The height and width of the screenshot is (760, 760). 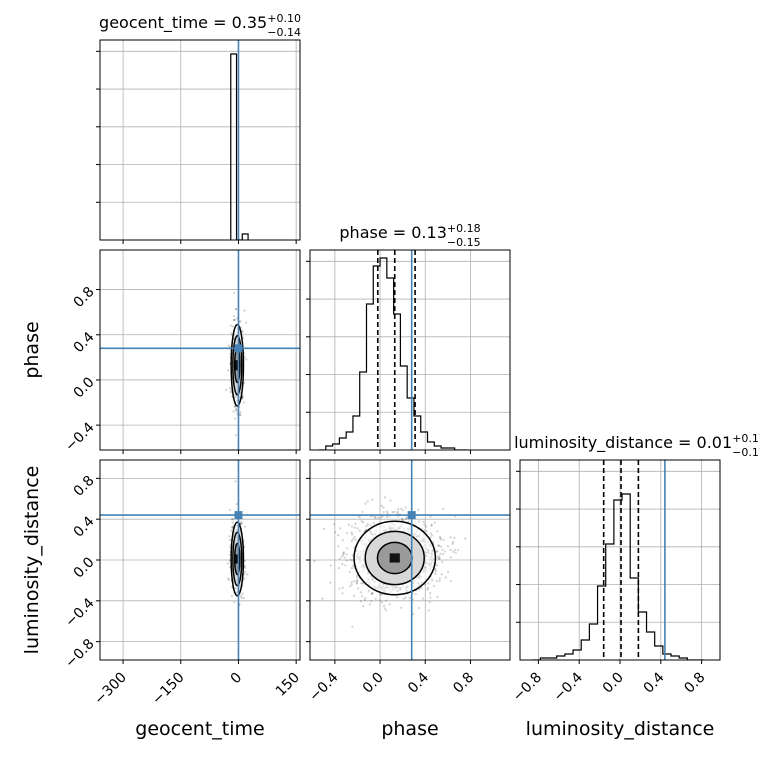 I want to click on x-tick-label: −0.4, so click(x=568, y=686).